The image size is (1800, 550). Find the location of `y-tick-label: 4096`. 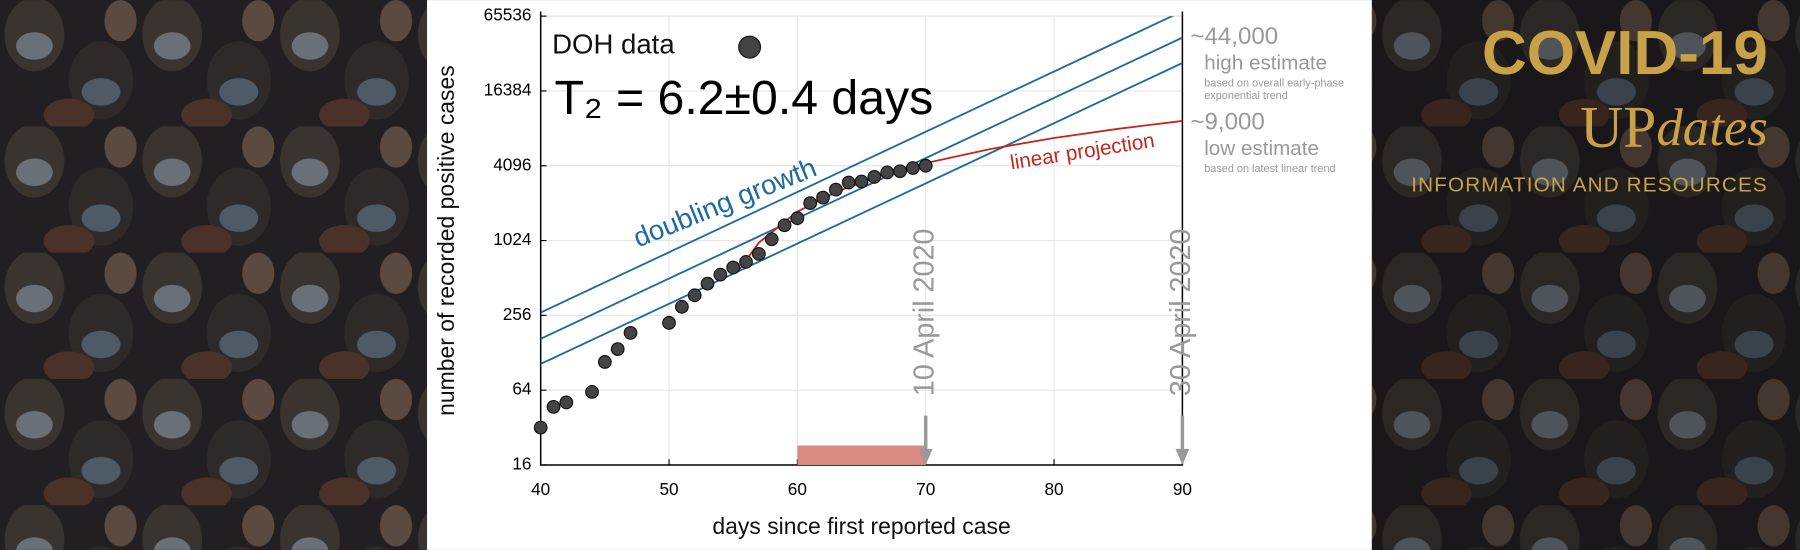

y-tick-label: 4096 is located at coordinates (512, 164).